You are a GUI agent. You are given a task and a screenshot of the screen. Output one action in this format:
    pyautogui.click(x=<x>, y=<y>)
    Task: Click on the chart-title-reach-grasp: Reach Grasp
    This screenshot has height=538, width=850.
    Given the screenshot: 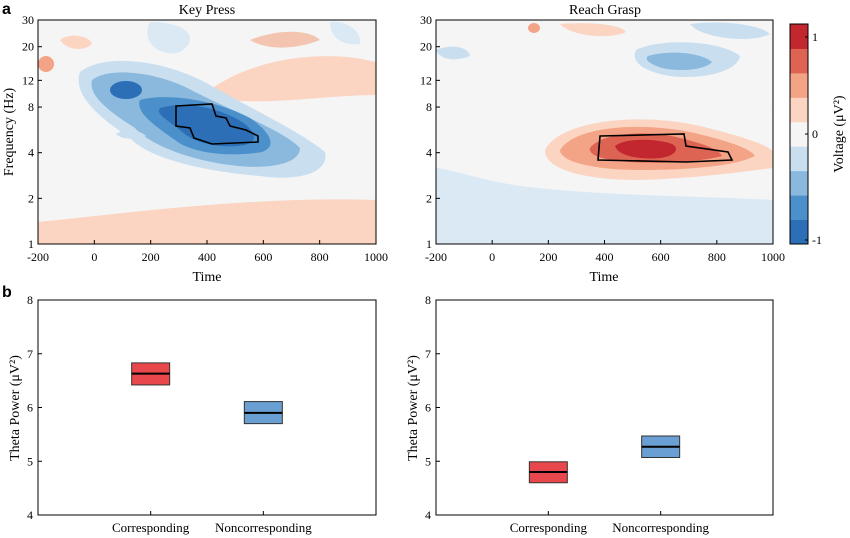 What is the action you would take?
    pyautogui.click(x=605, y=10)
    